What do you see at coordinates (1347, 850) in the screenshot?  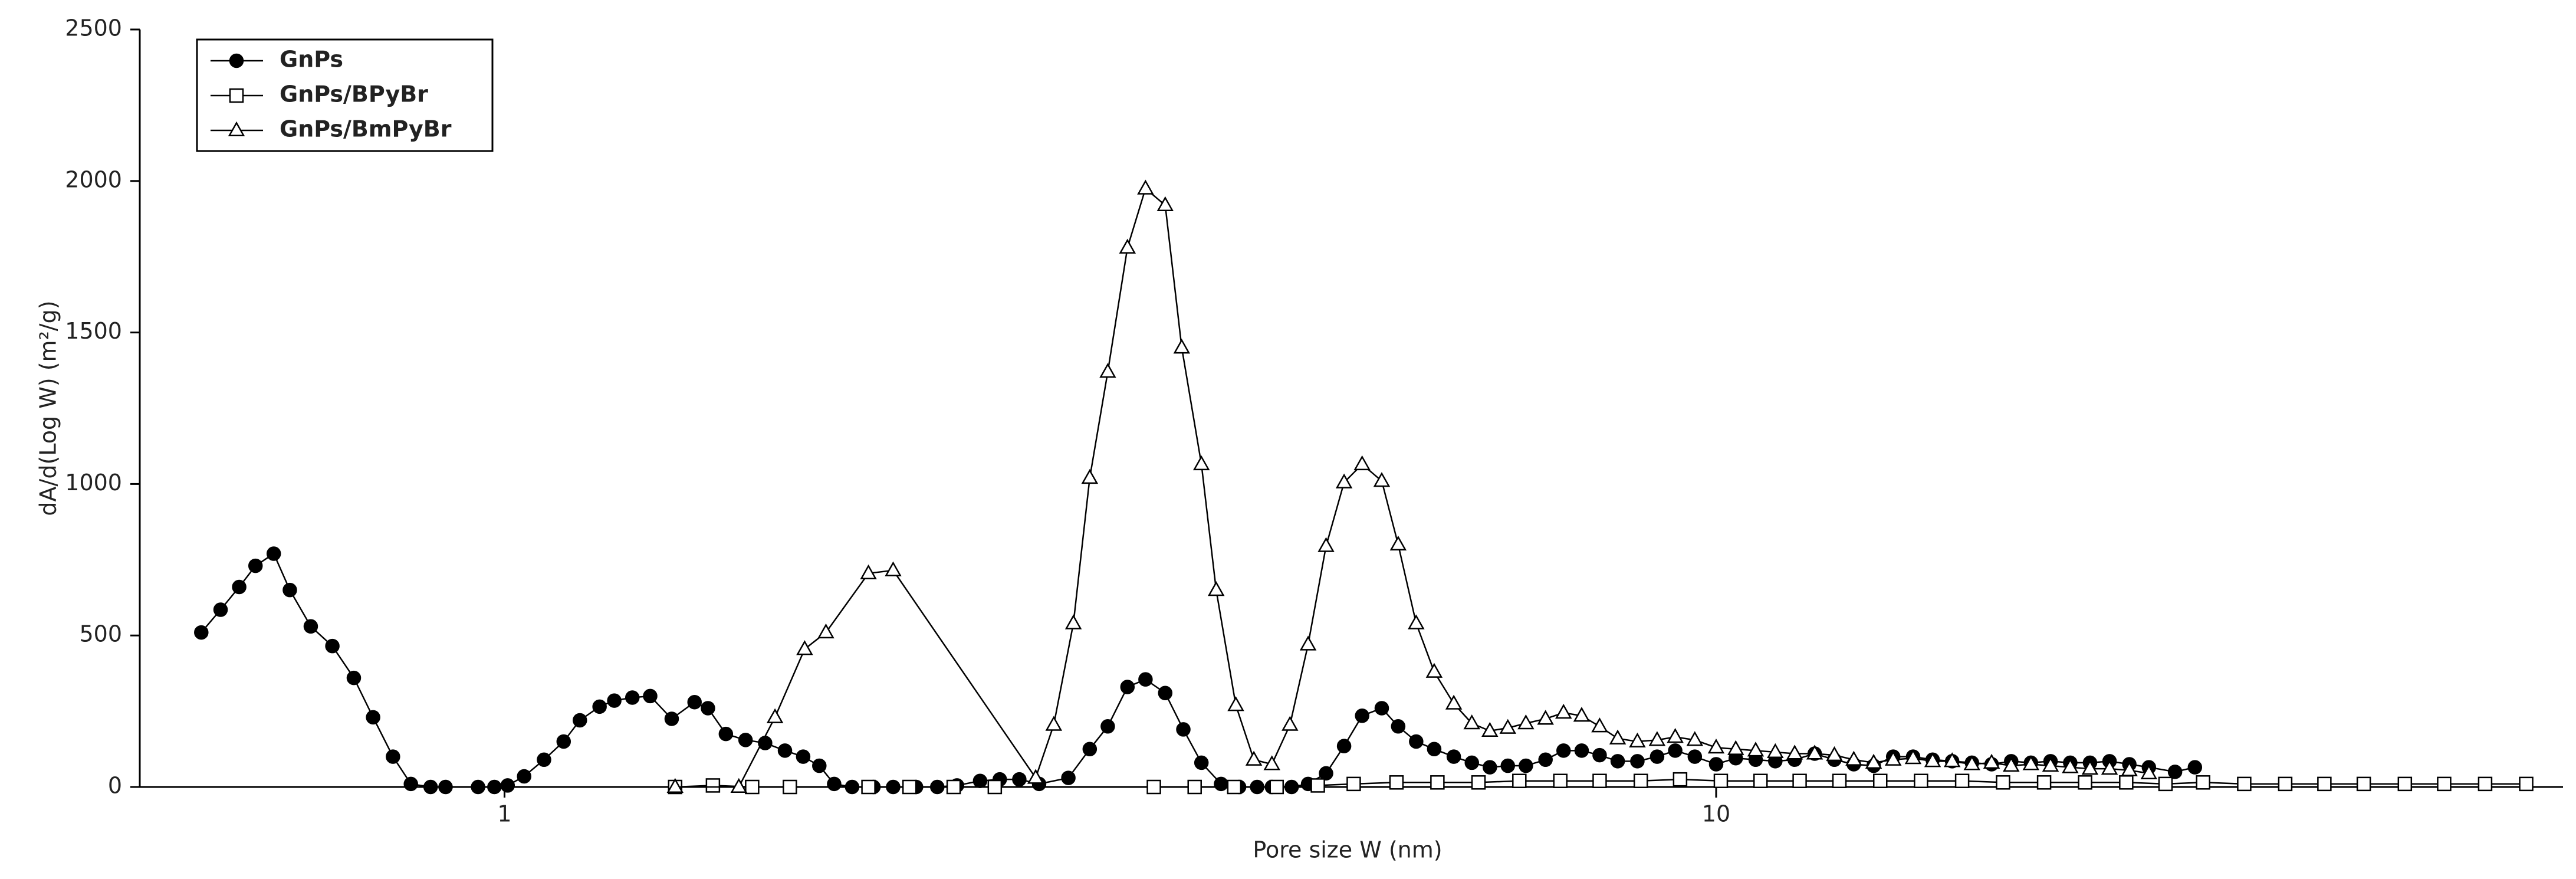 I see `x-axis-label: Pore size W (nm)` at bounding box center [1347, 850].